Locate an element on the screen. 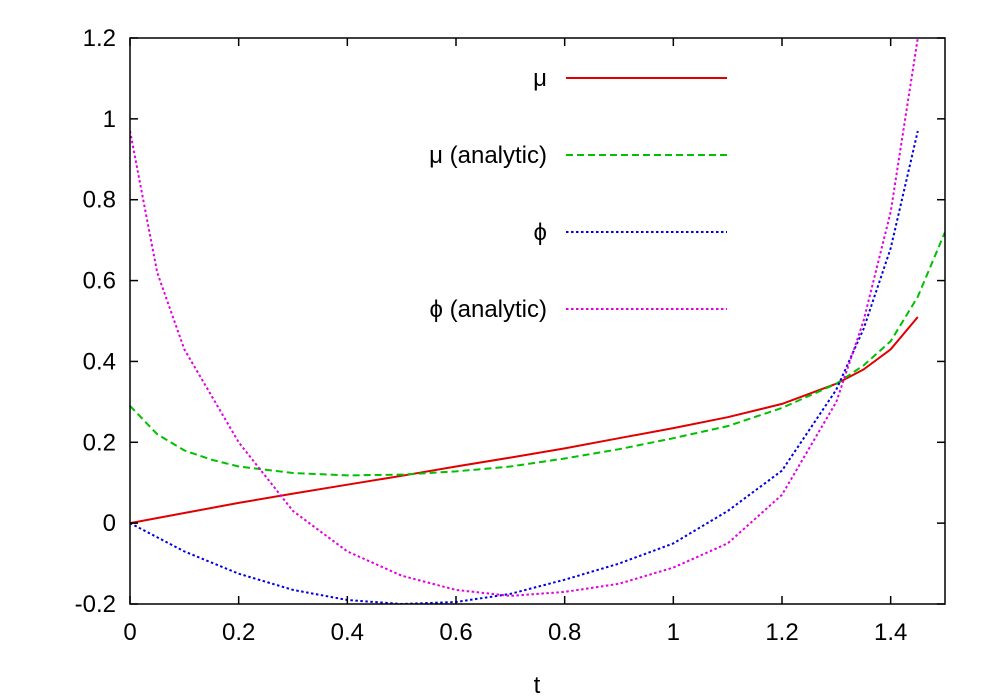 Image resolution: width=1000 pixels, height=700 pixels. x-tick-label: 0.4 is located at coordinates (347, 632).